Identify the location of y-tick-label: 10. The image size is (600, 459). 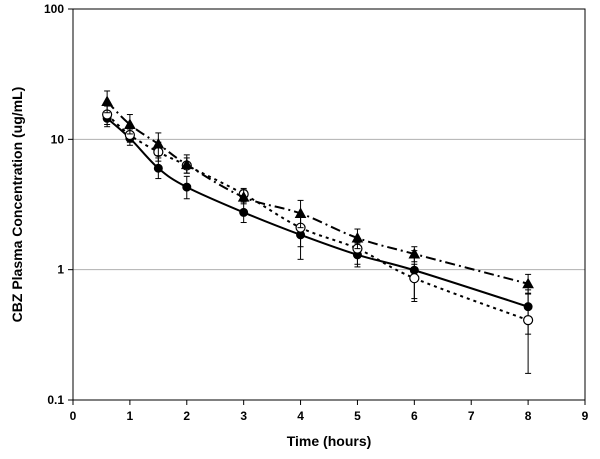
(58, 139).